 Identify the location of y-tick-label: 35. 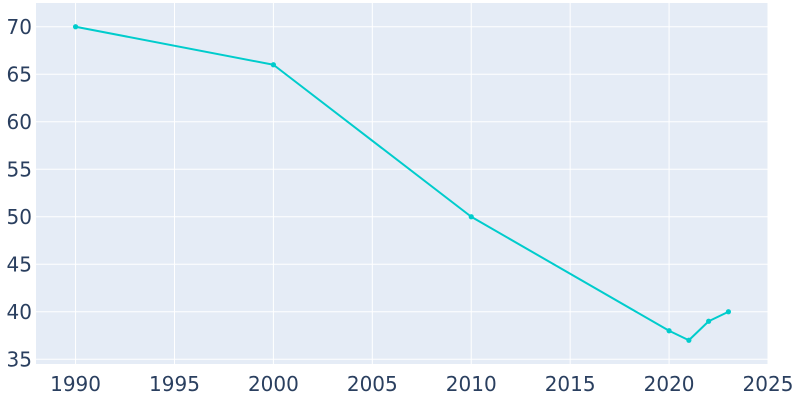
(19, 359).